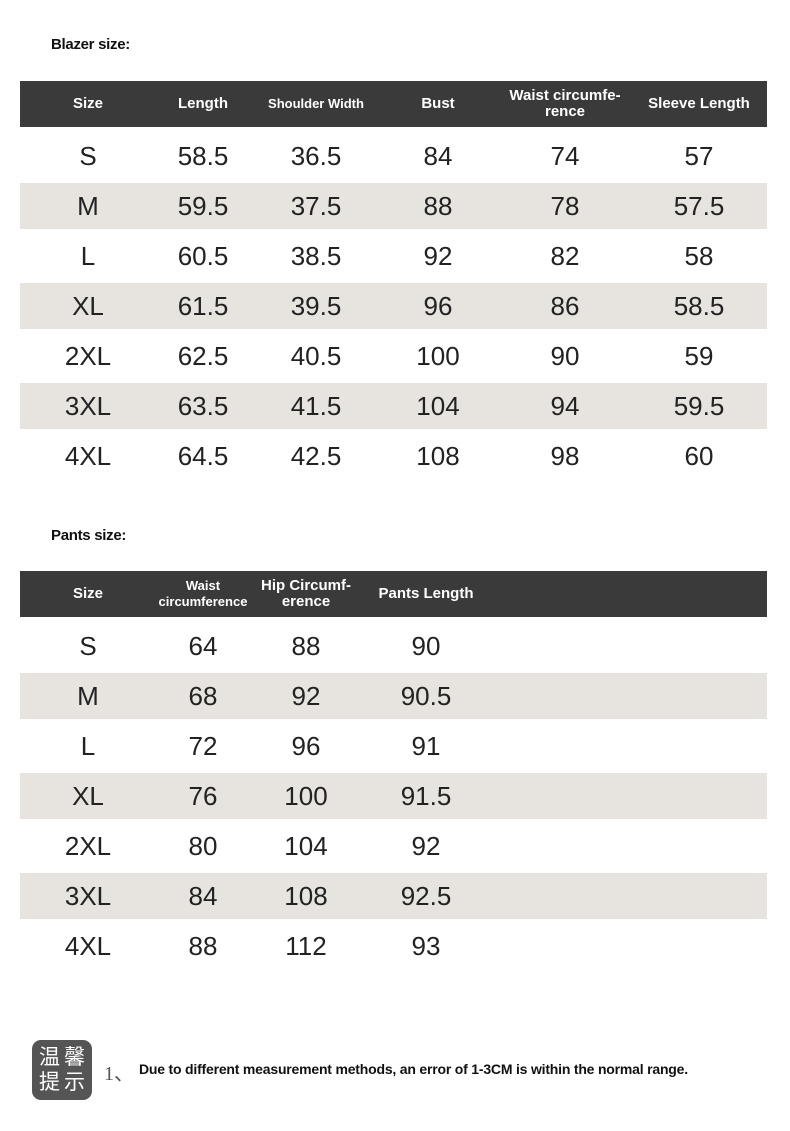 The width and height of the screenshot is (790, 1131). What do you see at coordinates (699, 456) in the screenshot?
I see `table-cell: 60` at bounding box center [699, 456].